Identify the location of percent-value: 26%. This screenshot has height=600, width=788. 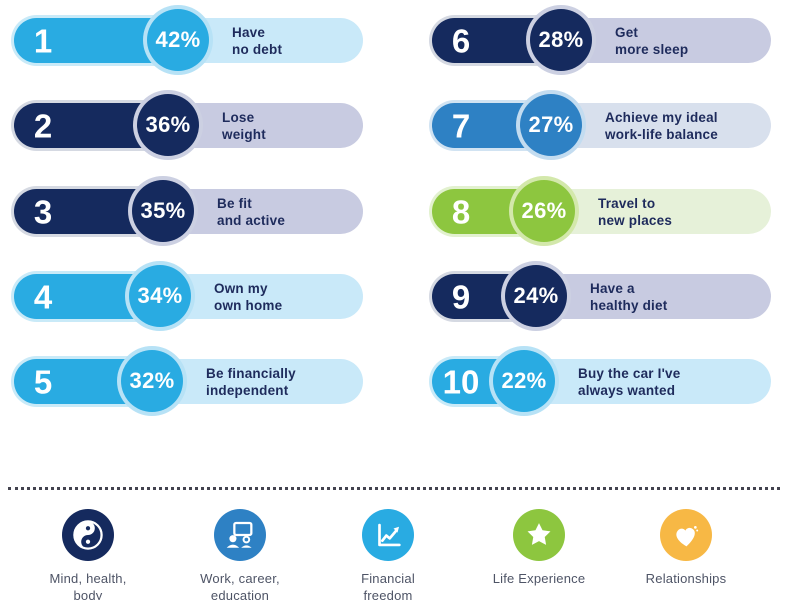
(544, 210).